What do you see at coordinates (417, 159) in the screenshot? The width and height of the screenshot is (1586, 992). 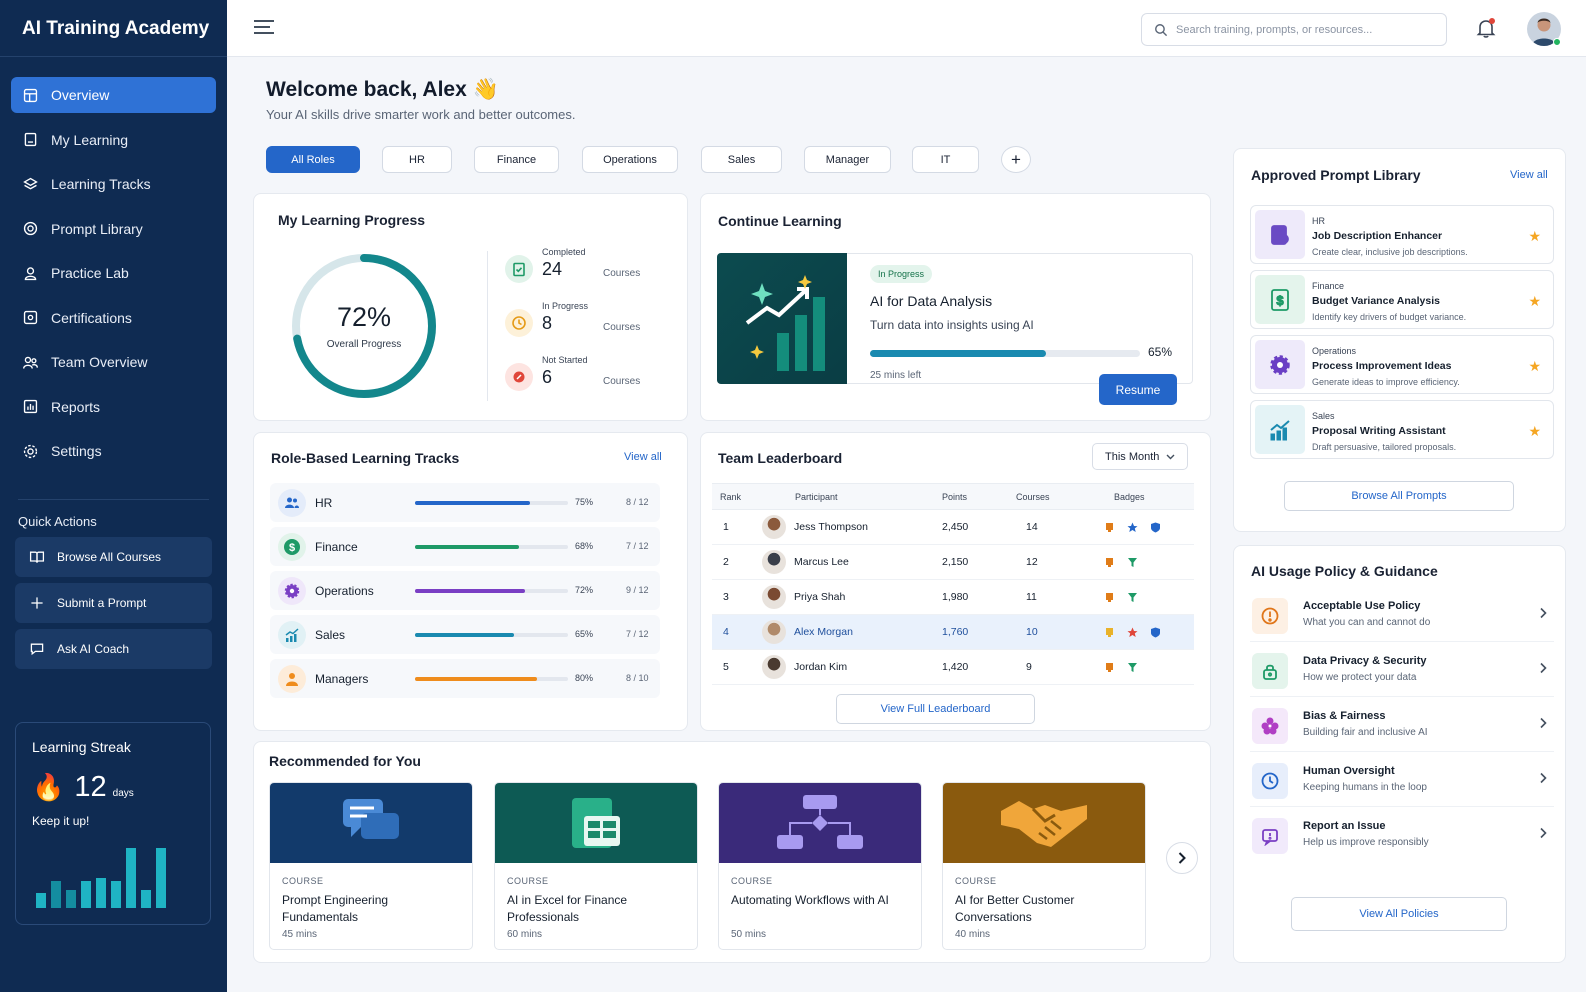 I see `filter-chip-hr: HR` at bounding box center [417, 159].